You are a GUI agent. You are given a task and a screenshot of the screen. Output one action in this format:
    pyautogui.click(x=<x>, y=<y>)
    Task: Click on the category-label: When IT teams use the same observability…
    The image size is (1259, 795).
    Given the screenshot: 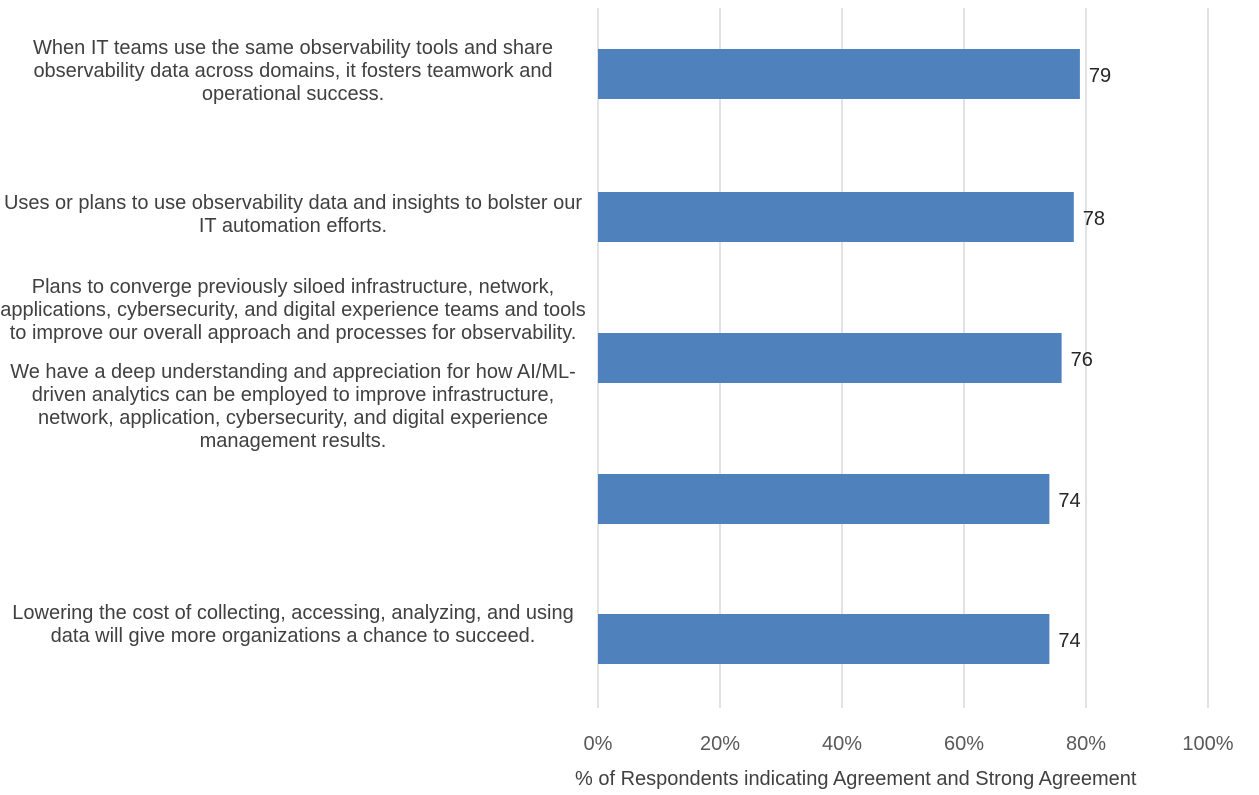 What is the action you would take?
    pyautogui.click(x=293, y=71)
    